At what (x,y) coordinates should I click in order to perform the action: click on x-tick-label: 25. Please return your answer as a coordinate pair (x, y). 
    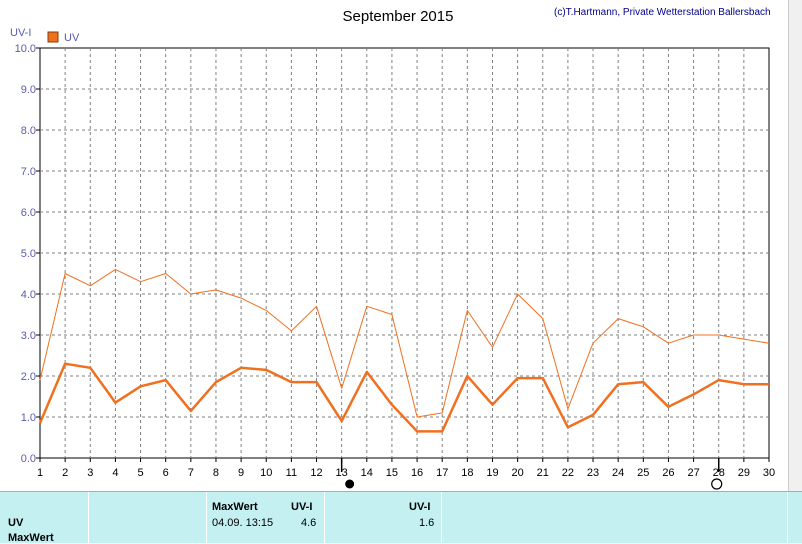
    Looking at the image, I should click on (643, 473).